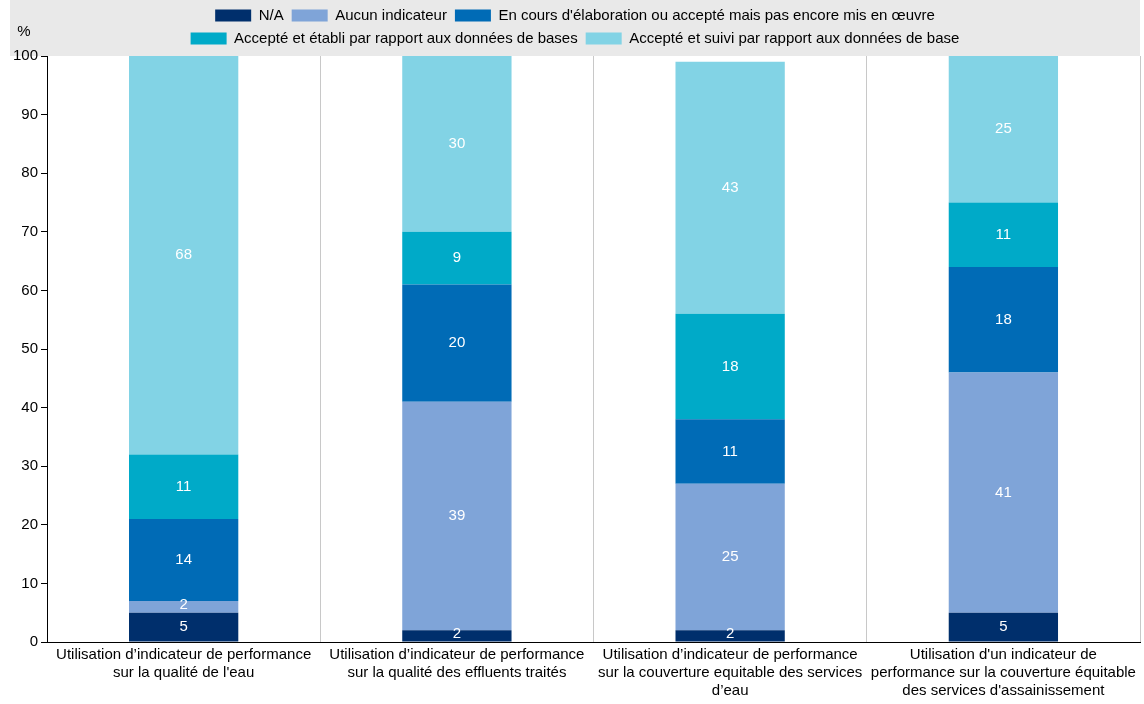 The height and width of the screenshot is (704, 1144). I want to click on y-tick-label: 20, so click(30, 523).